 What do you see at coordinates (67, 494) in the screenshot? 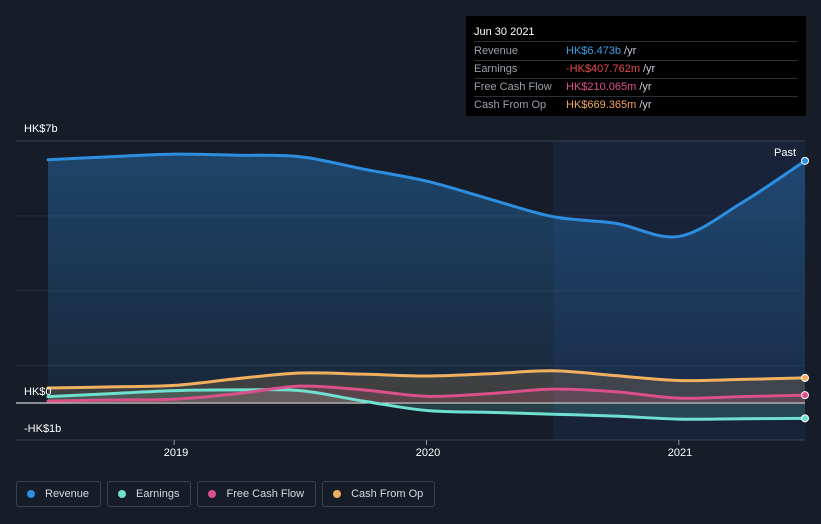
I see `legend-label: Revenue` at bounding box center [67, 494].